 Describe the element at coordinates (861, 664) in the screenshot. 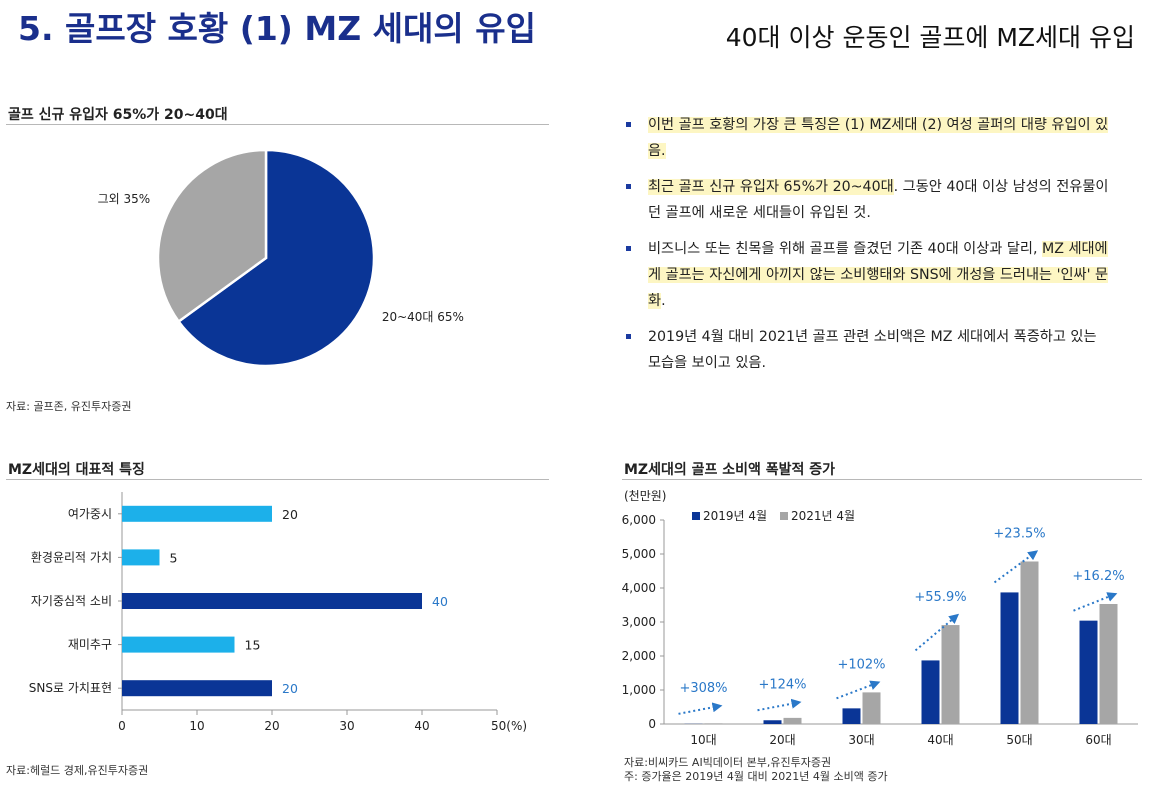

I see `growth-label: +102%` at that location.